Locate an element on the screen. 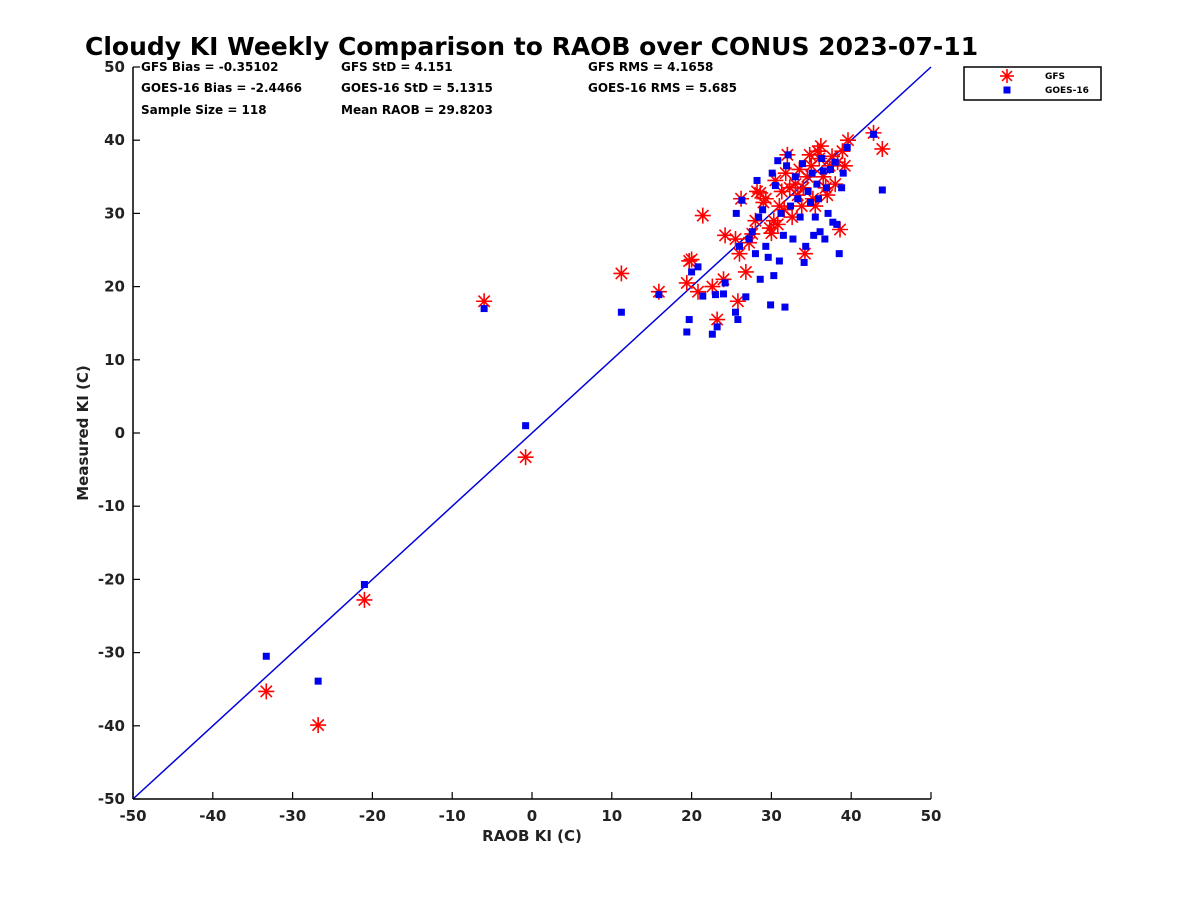 This screenshot has height=900, width=1200. legend-goes16-marker is located at coordinates (1007, 90).